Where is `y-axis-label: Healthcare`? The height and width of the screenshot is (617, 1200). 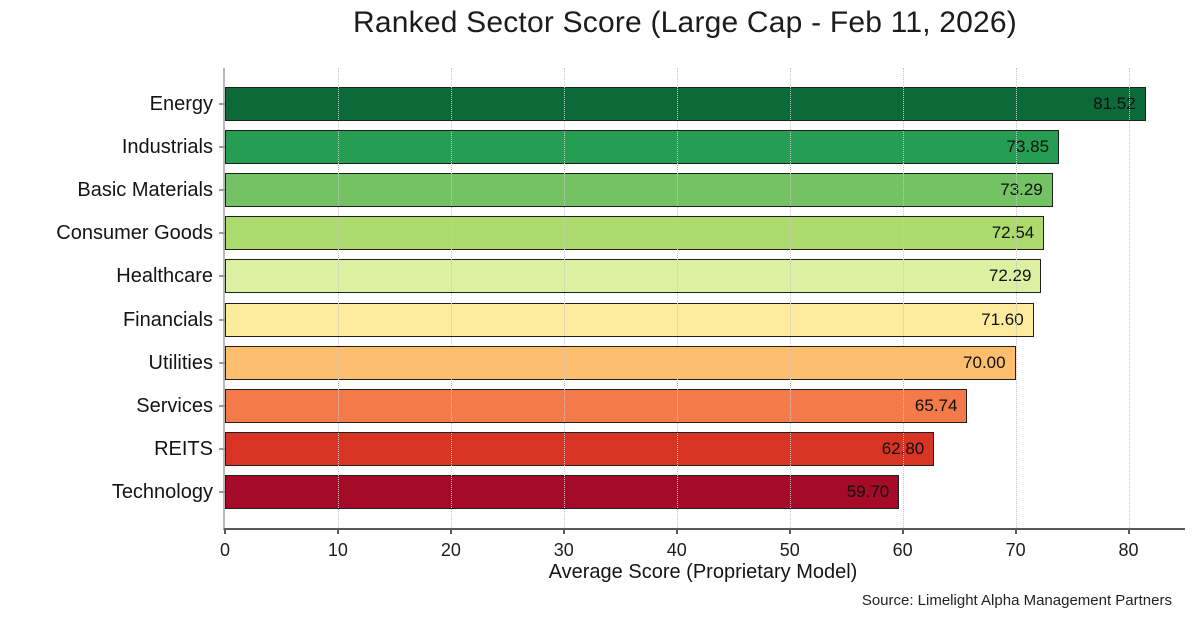 y-axis-label: Healthcare is located at coordinates (164, 276).